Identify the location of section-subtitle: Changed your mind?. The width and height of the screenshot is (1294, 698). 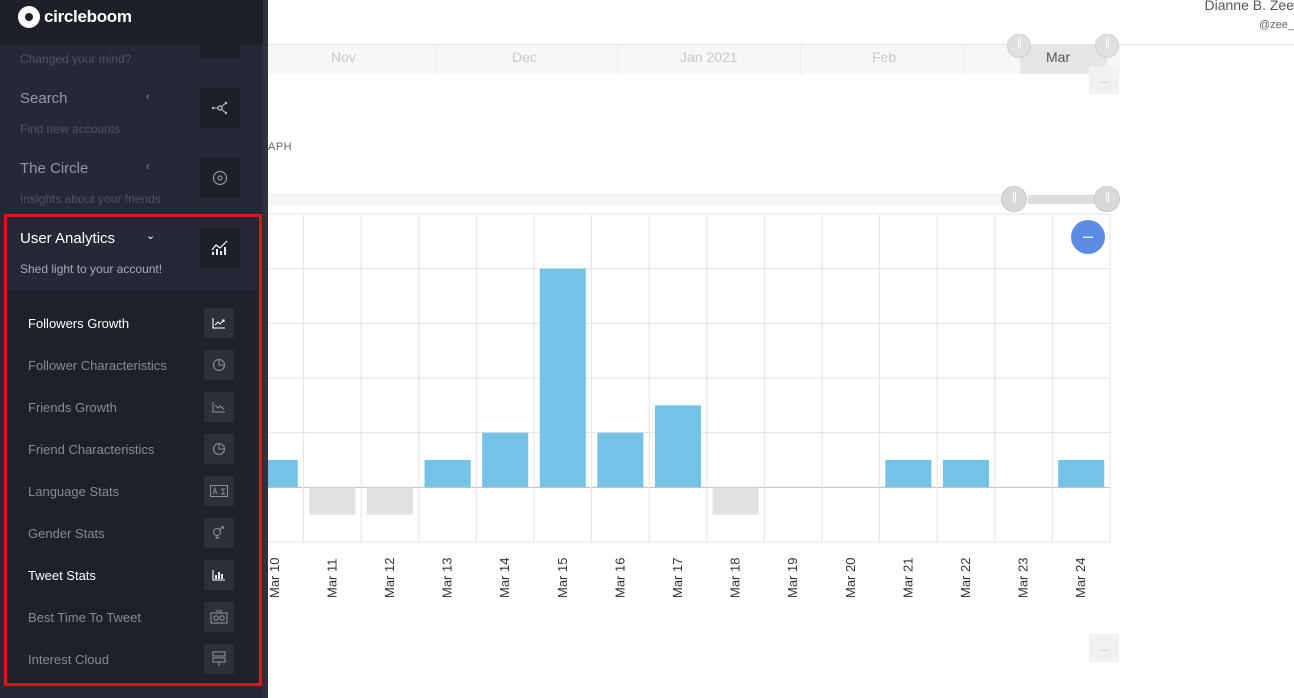
(76, 59).